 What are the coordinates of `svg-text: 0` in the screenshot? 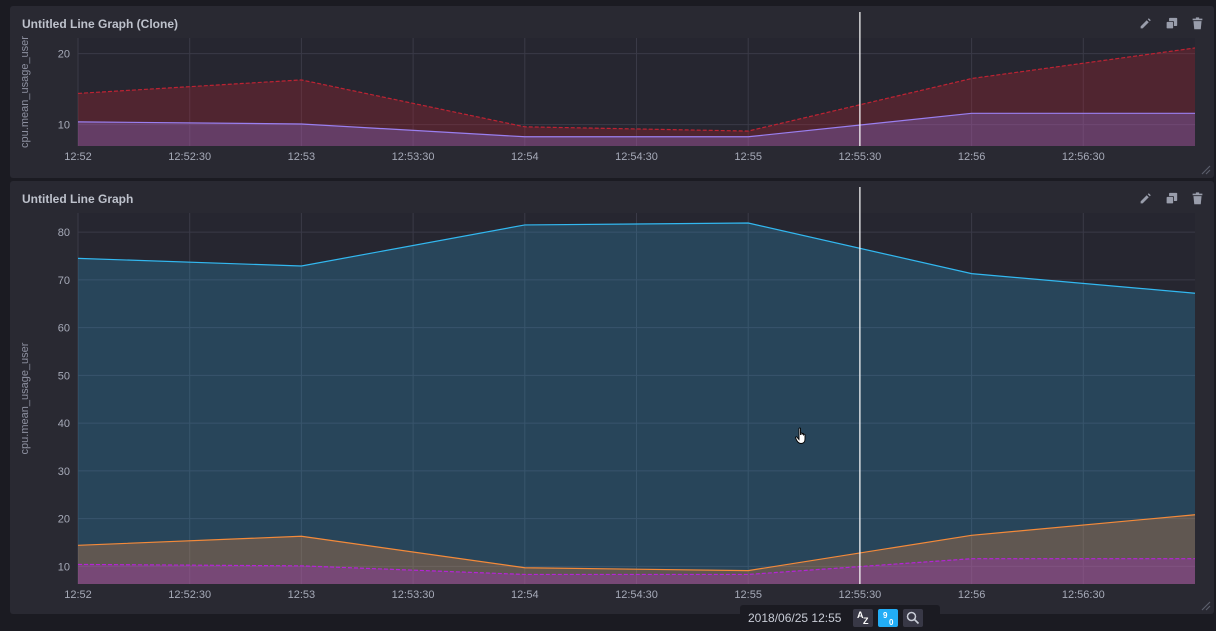 It's located at (891, 622).